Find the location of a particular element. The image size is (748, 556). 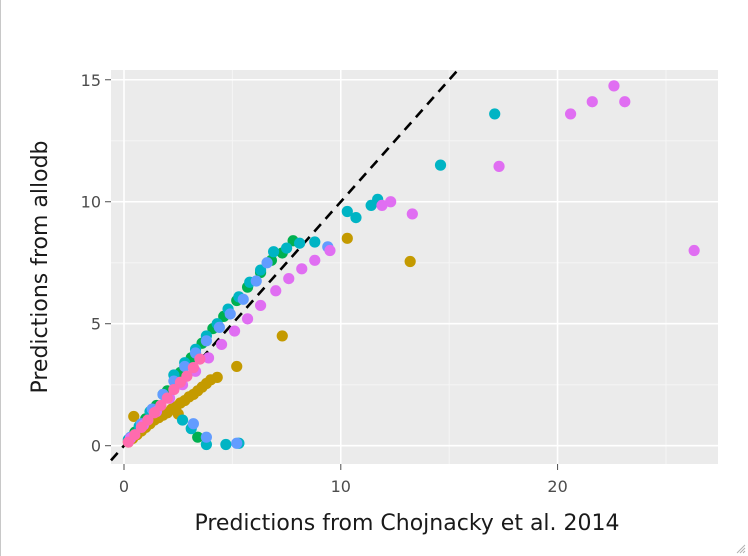

x-tick-label: 0 is located at coordinates (124, 486).